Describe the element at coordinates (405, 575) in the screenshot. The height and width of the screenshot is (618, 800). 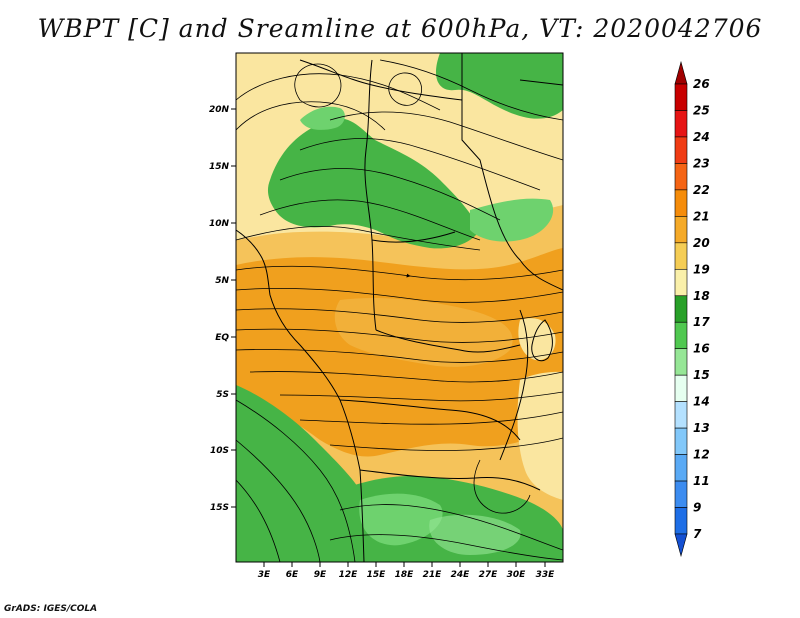
I see `lon-tick-label: 18E` at that location.